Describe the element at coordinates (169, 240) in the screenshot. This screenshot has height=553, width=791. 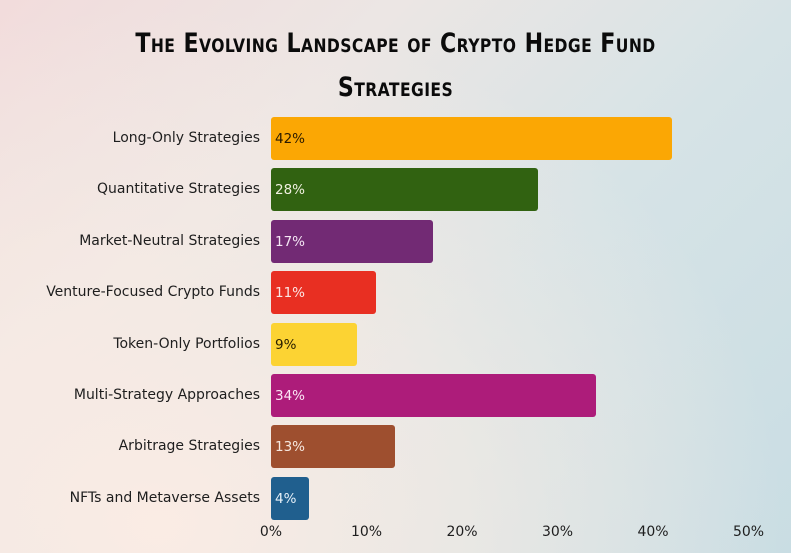
I see `category-label: Market-Neutral Strategies` at that location.